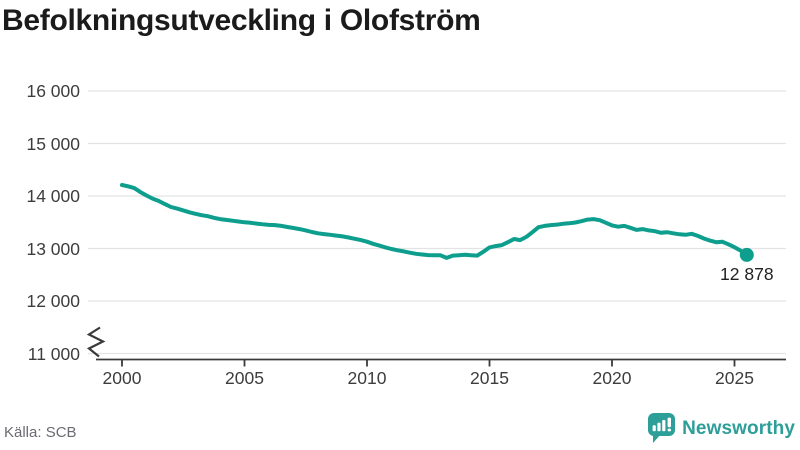  I want to click on end-point-marker, so click(746, 254).